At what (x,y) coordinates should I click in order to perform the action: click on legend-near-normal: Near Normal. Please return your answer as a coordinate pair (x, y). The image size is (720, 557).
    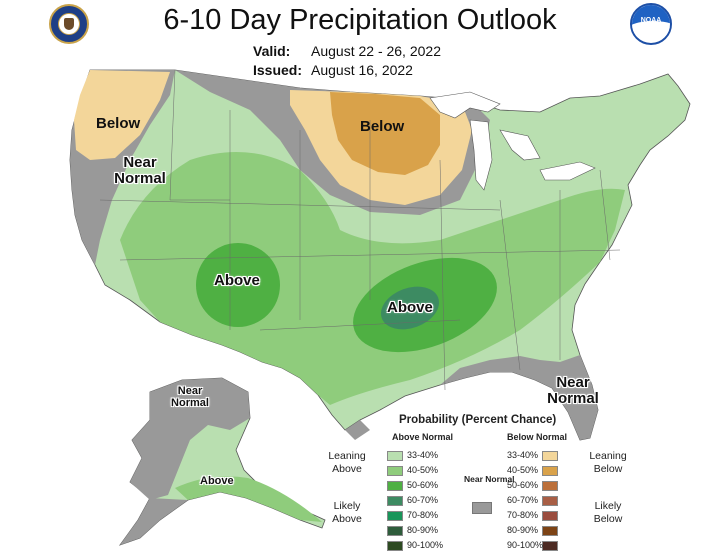
    Looking at the image, I should click on (489, 479).